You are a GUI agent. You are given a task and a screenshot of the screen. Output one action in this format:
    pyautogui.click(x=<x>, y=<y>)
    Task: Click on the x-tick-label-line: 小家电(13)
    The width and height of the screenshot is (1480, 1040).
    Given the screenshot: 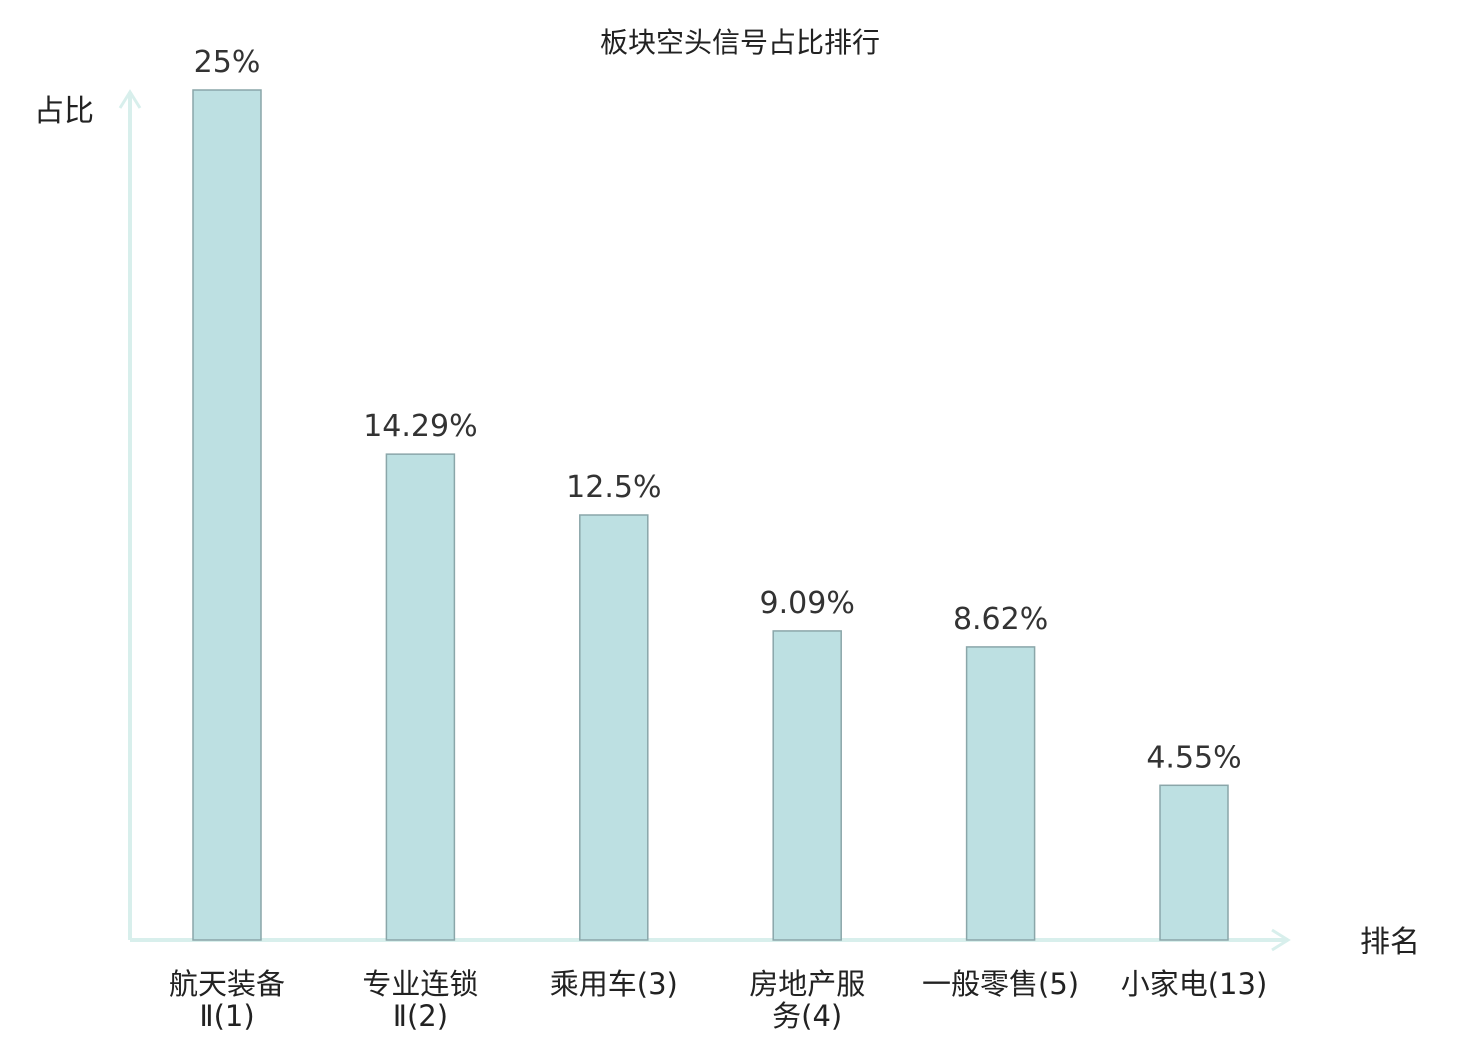 What is the action you would take?
    pyautogui.click(x=1194, y=984)
    